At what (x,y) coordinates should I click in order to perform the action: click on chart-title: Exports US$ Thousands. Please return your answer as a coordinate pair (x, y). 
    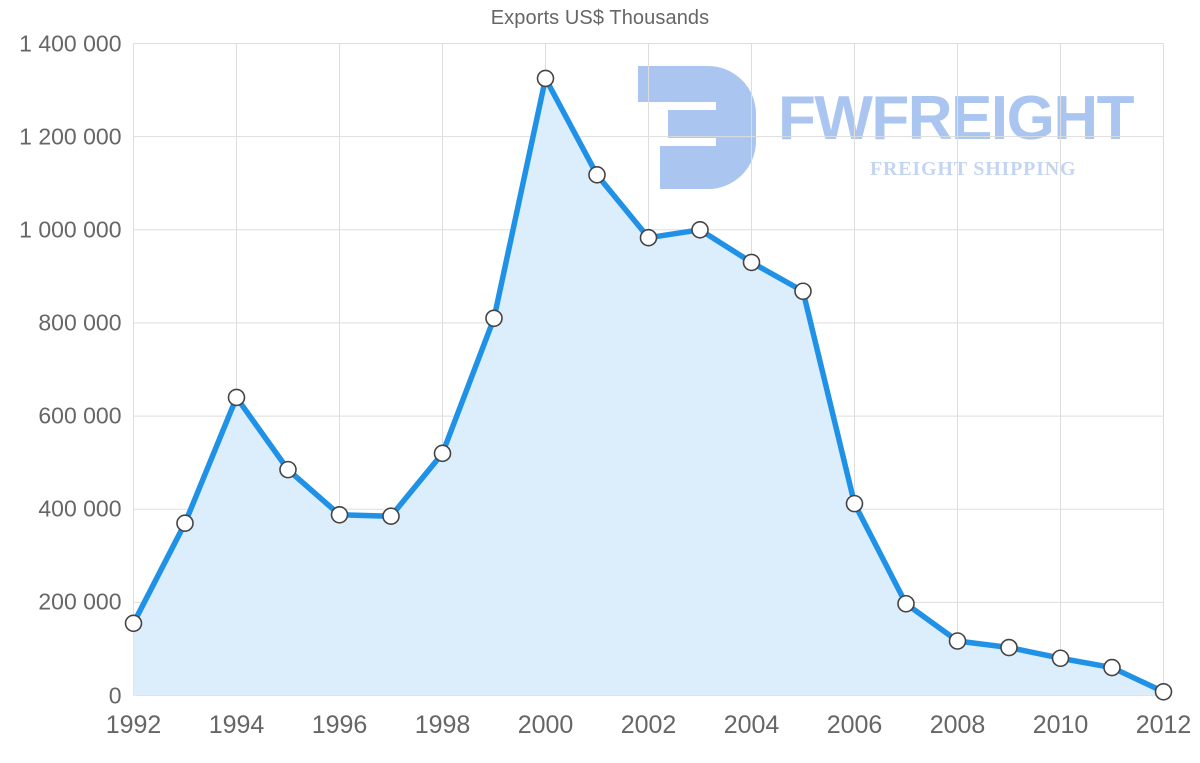
    Looking at the image, I should click on (600, 18).